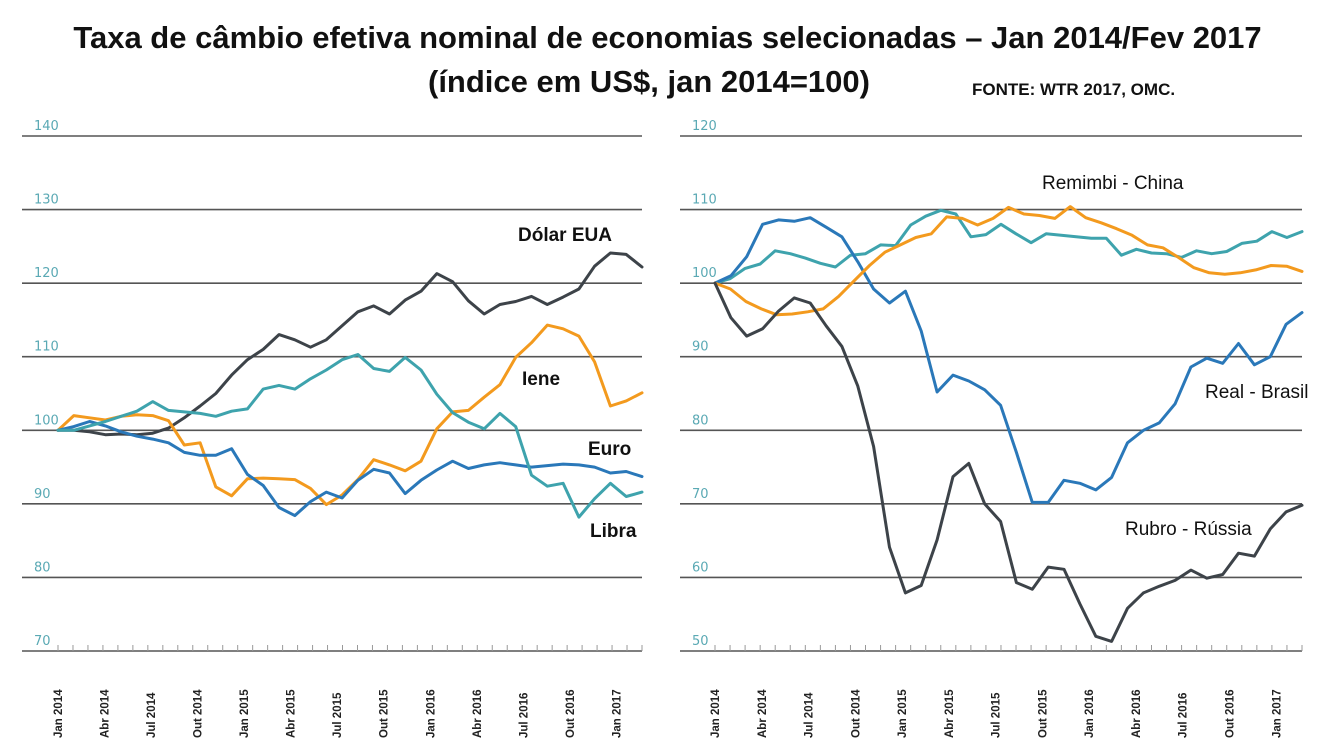 The height and width of the screenshot is (755, 1335). What do you see at coordinates (704, 273) in the screenshot?
I see `y-tick-label-right-100: 100` at bounding box center [704, 273].